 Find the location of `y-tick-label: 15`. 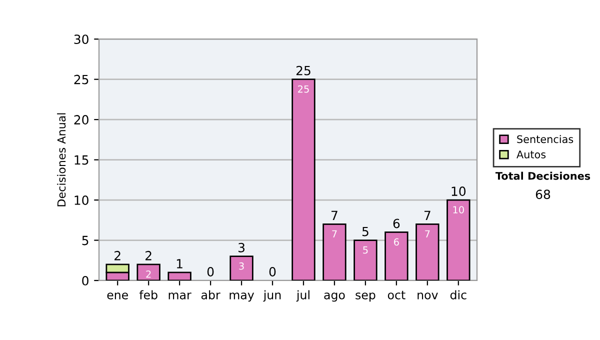

y-tick-label: 15 is located at coordinates (81, 160).